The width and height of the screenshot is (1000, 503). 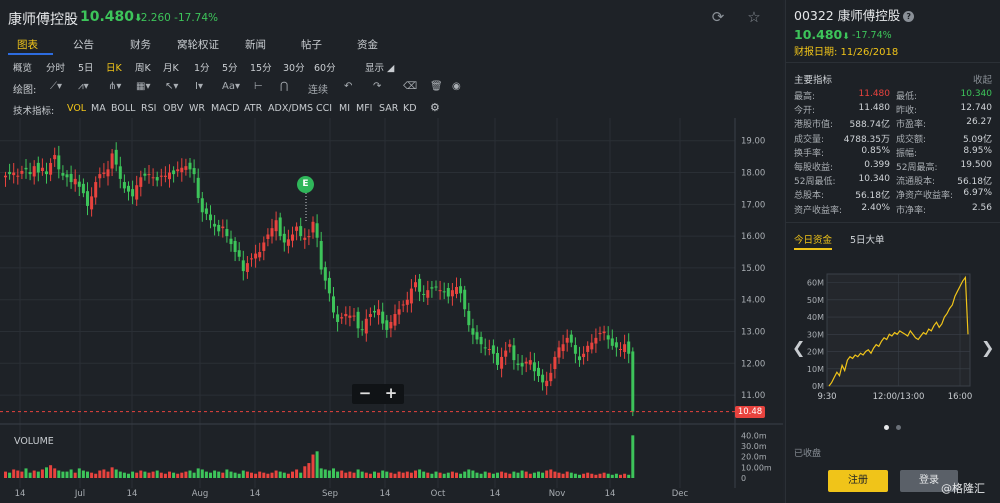 What do you see at coordinates (198, 45) in the screenshot?
I see `tab-warrants: 窝轮权证` at bounding box center [198, 45].